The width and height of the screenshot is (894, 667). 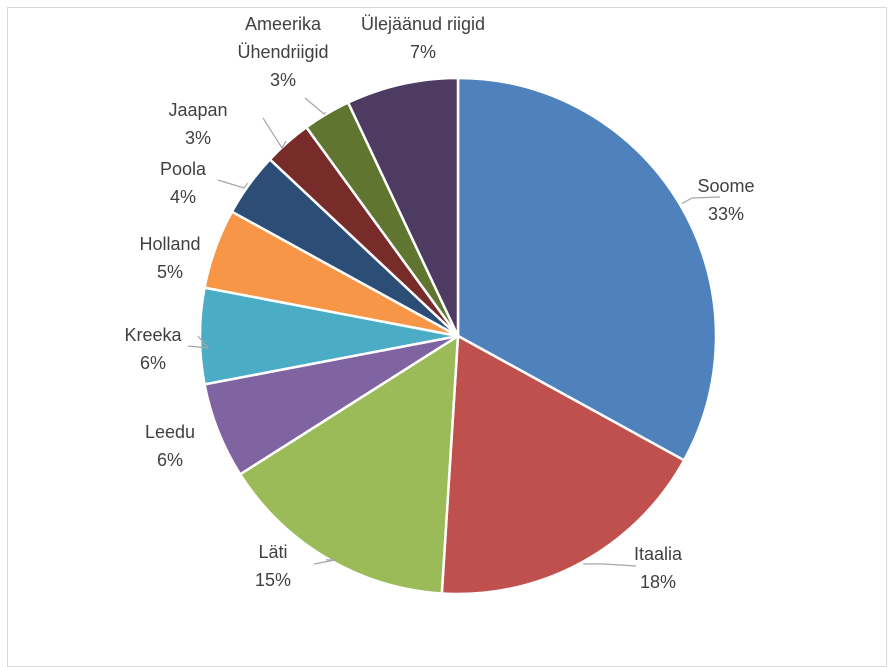 I want to click on pie-slice-läti, so click(x=349, y=464).